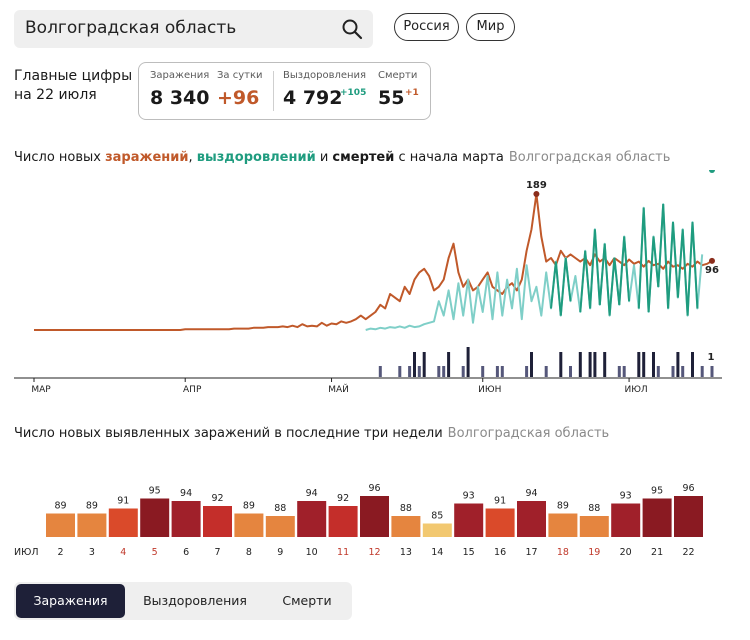 This screenshot has height=640, width=750. I want to click on category-label: 17, so click(531, 552).